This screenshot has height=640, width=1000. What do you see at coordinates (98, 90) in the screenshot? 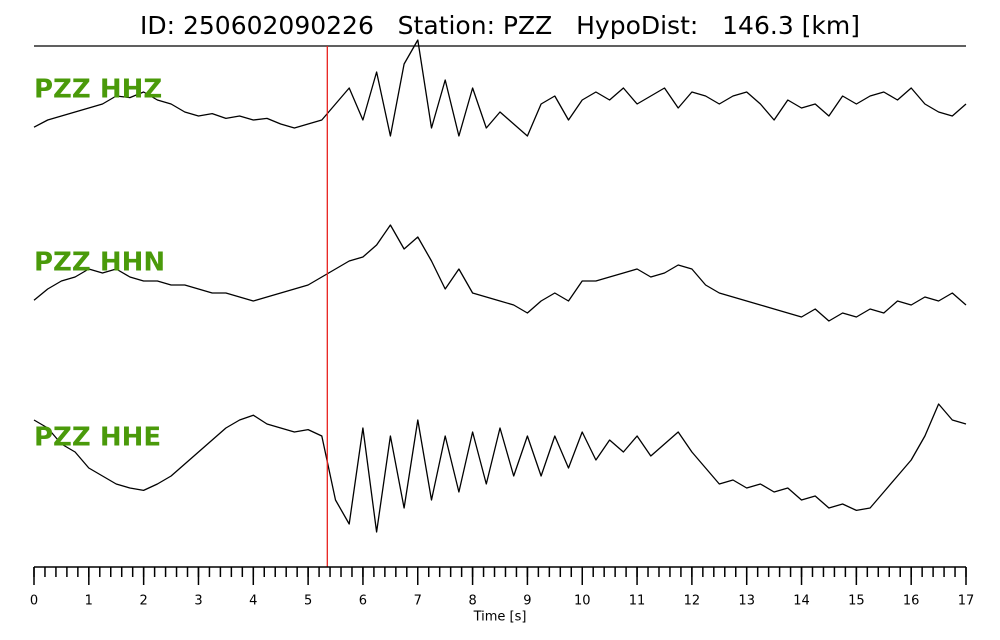
I see `trace-label: PZZ HHZ` at bounding box center [98, 90].